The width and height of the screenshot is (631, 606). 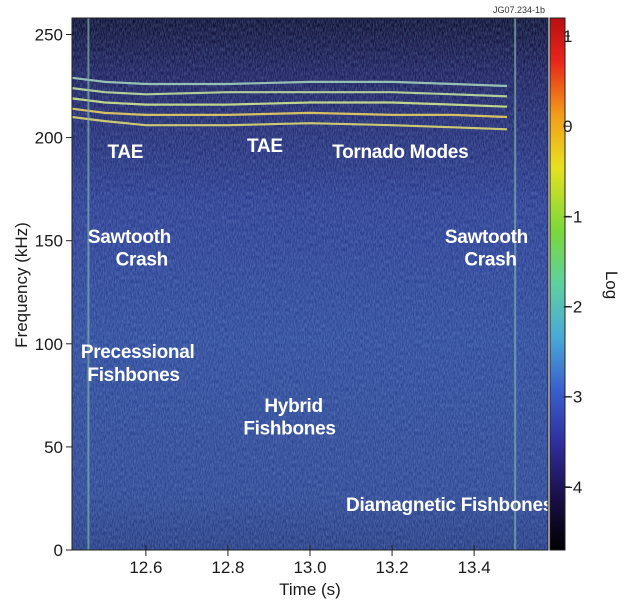 What do you see at coordinates (557, 284) in the screenshot?
I see `colorbar` at bounding box center [557, 284].